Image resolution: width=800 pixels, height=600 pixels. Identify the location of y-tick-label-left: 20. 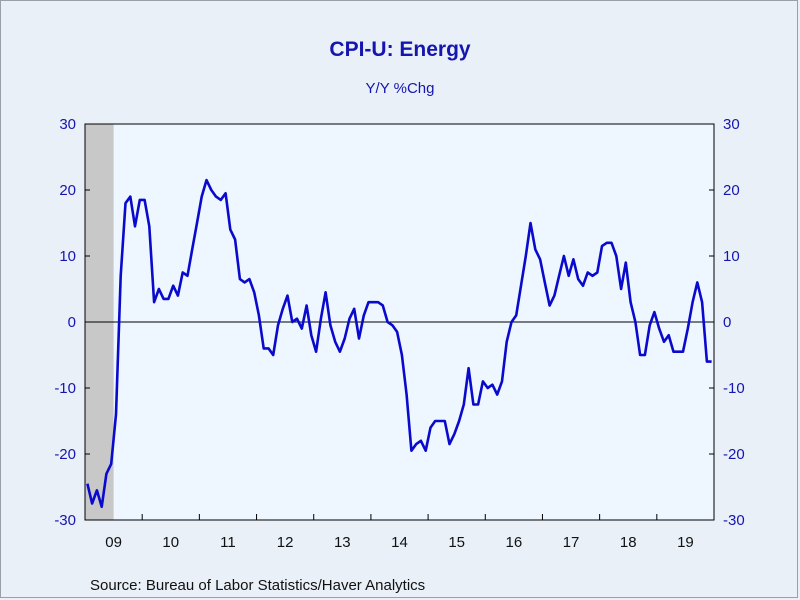
(67, 190).